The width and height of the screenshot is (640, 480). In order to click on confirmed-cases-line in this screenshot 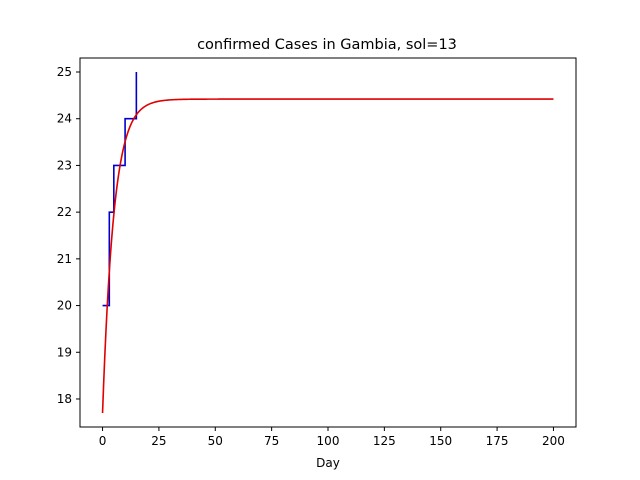, I will do `click(120, 189)`.